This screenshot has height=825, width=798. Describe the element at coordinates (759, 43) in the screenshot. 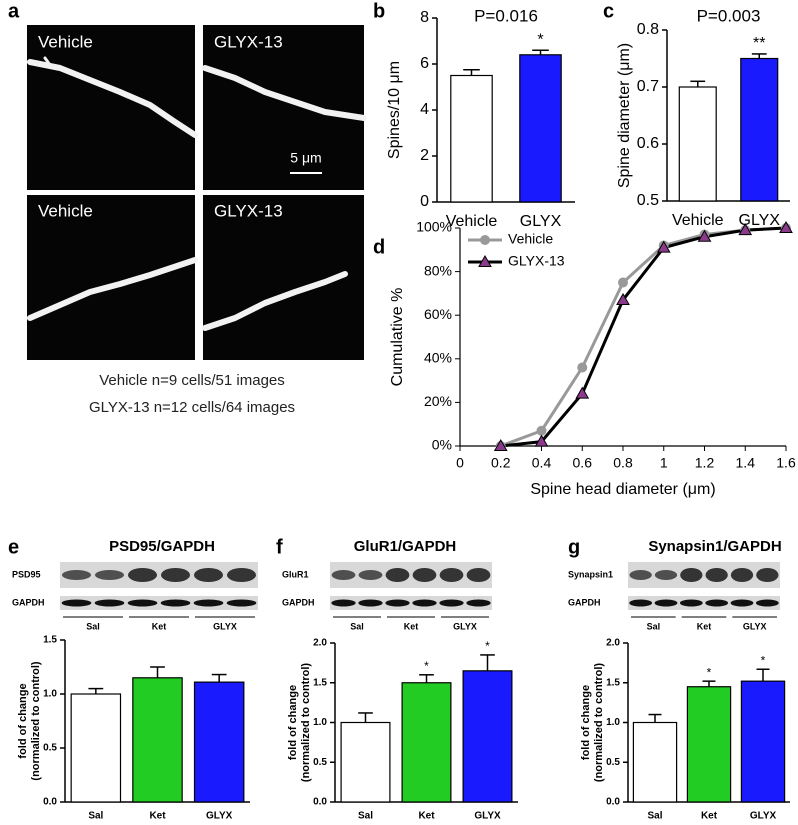

I see `significance: **` at that location.